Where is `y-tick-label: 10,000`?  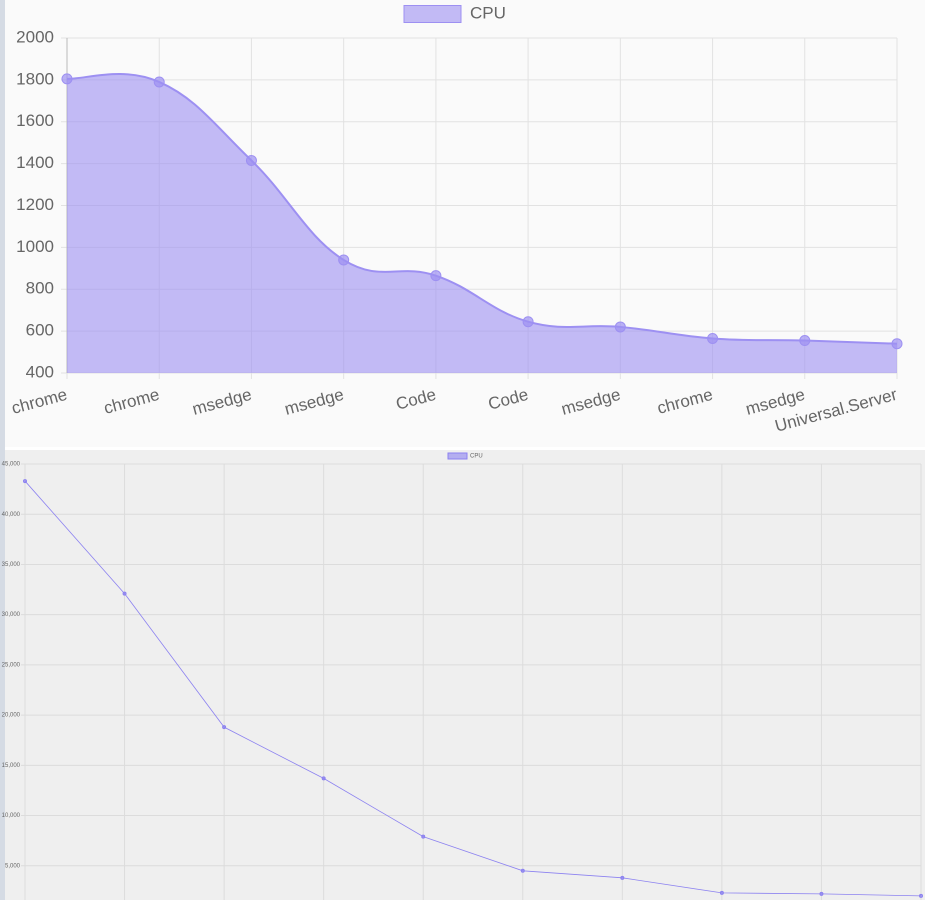 y-tick-label: 10,000 is located at coordinates (11, 816).